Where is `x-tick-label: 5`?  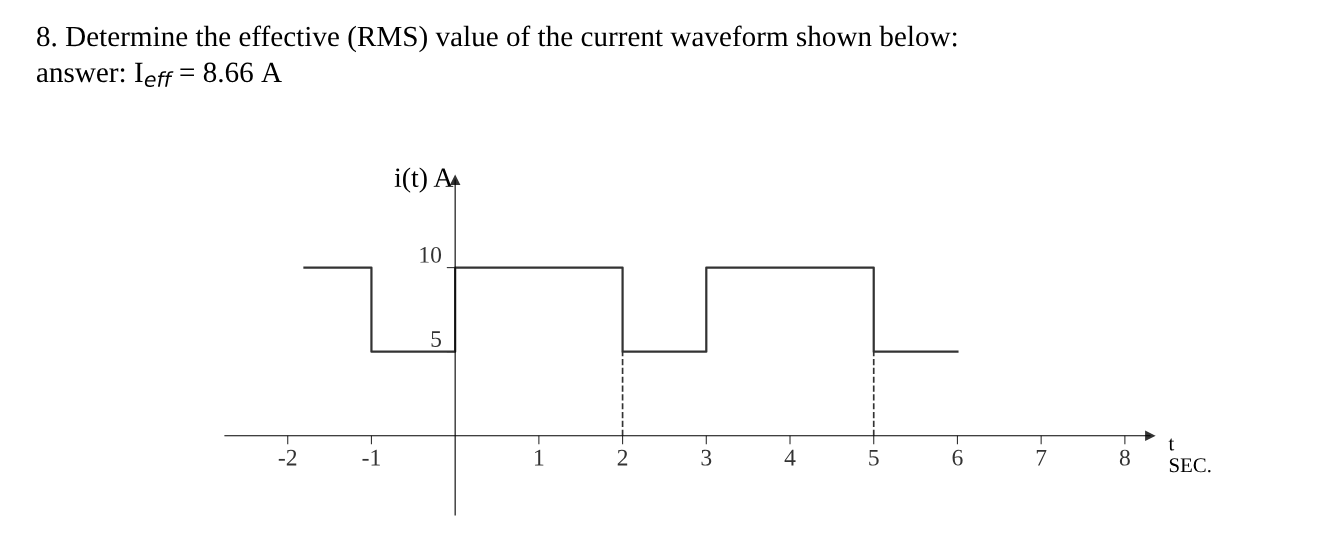
x-tick-label: 5 is located at coordinates (874, 457).